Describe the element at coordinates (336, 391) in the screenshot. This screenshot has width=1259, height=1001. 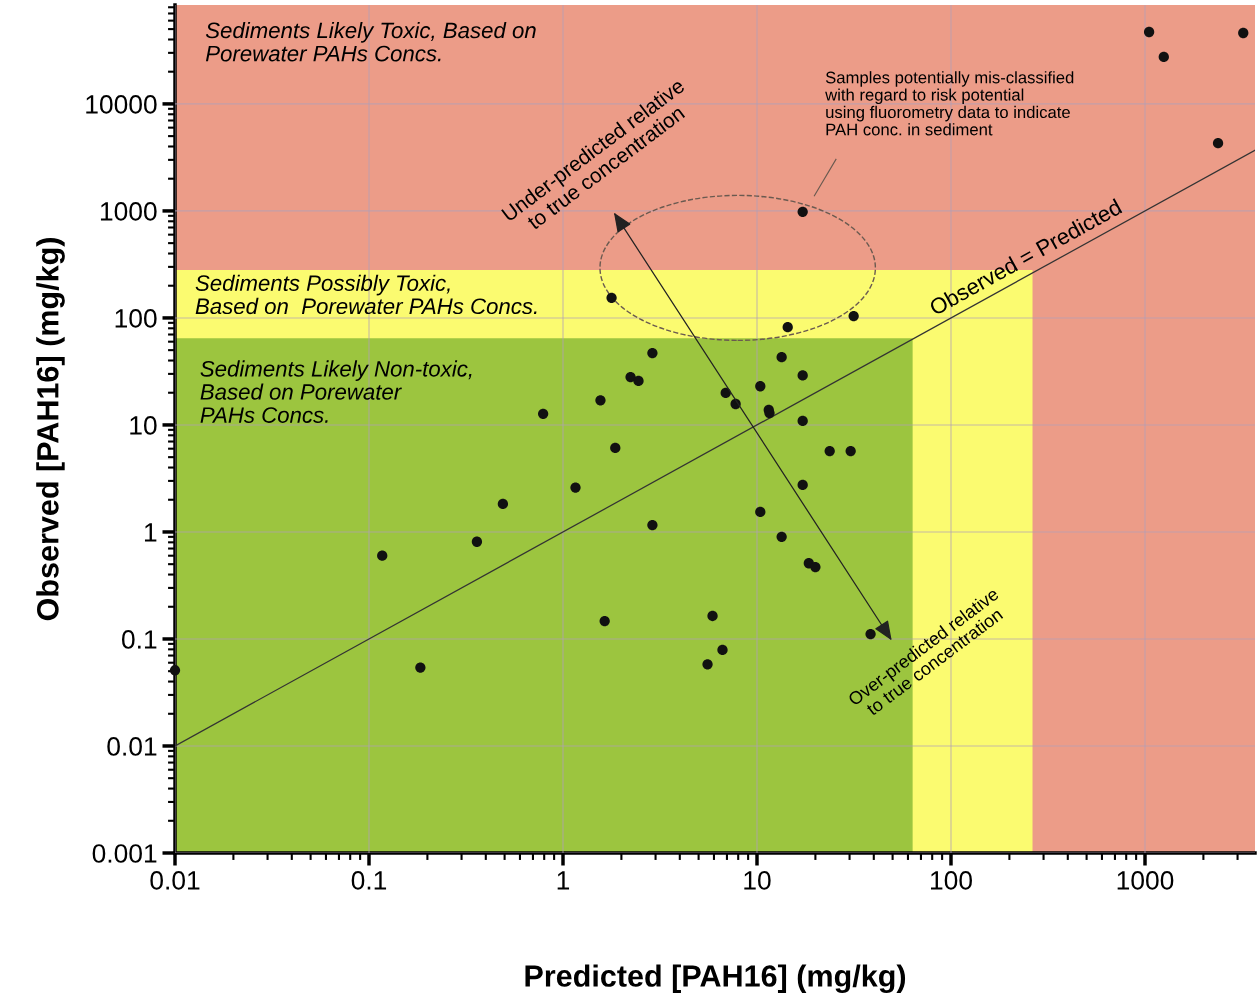
I see `annotation: Sediments Likely Non-toxic, Based on Porewater PAHs Concs.` at that location.